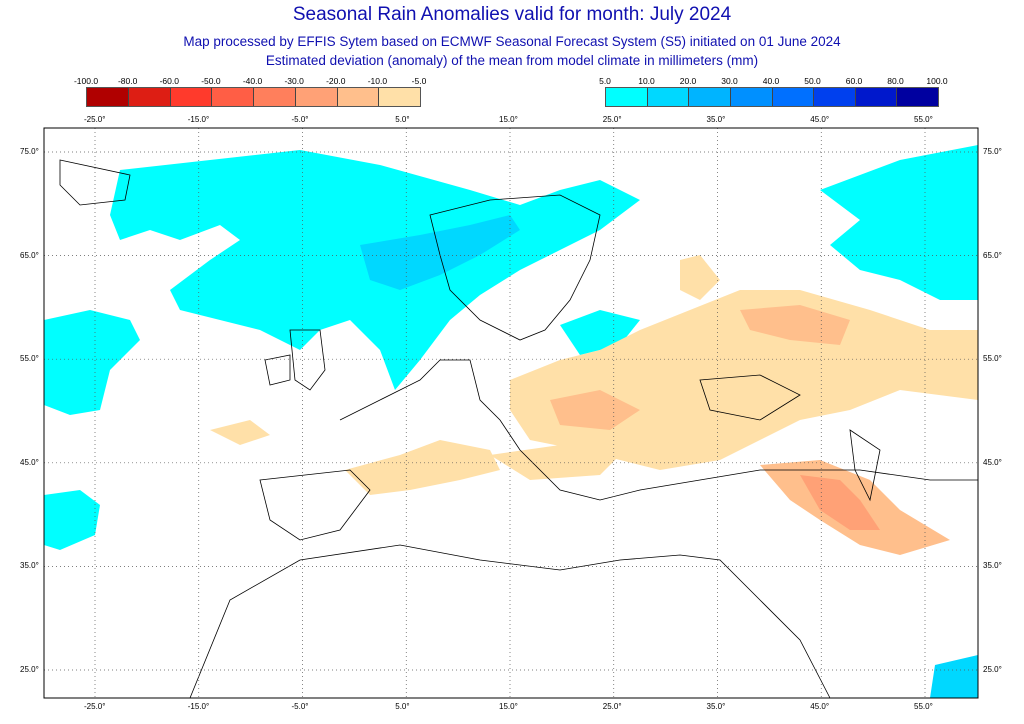 The height and width of the screenshot is (724, 1024). Describe the element at coordinates (419, 81) in the screenshot. I see `colorbar-label: -5.0` at that location.